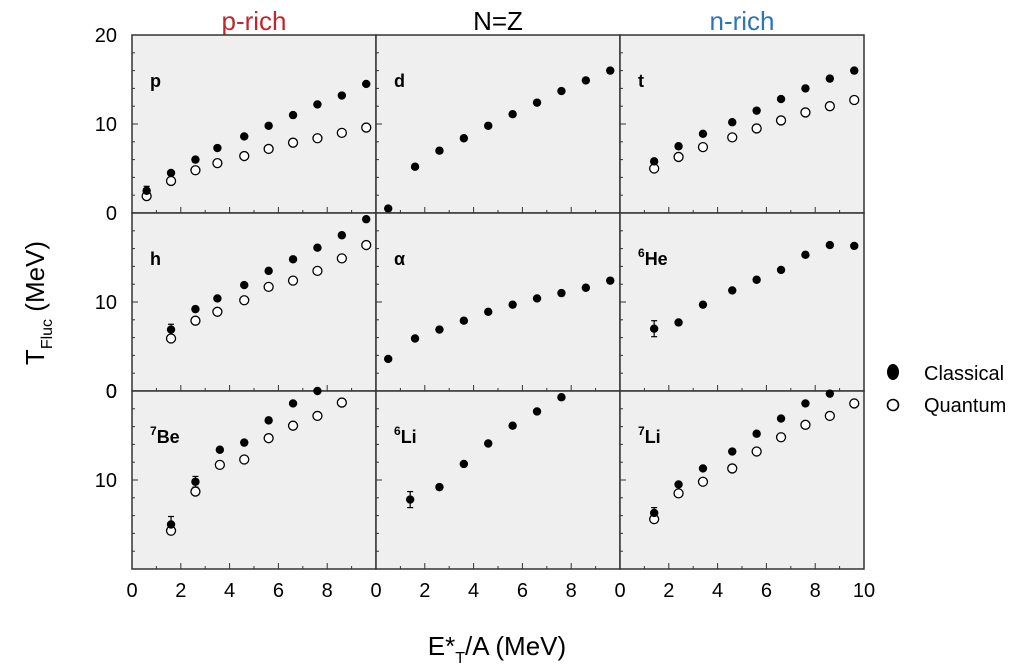 This screenshot has width=1032, height=669. What do you see at coordinates (656, 259) in the screenshot?
I see `panel-label-element: He` at bounding box center [656, 259].